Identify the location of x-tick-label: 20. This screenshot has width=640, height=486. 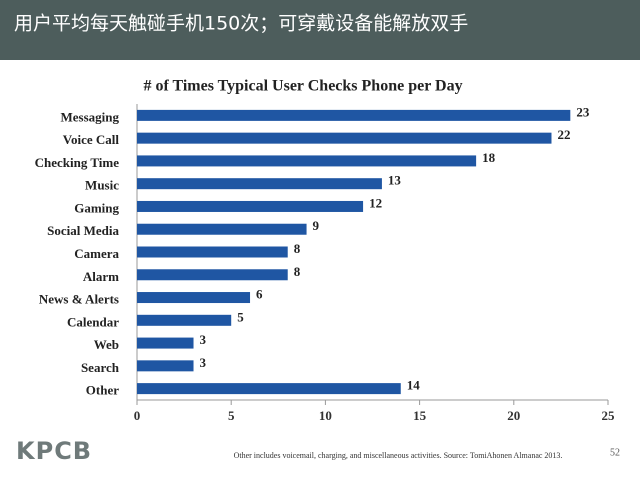
(513, 415).